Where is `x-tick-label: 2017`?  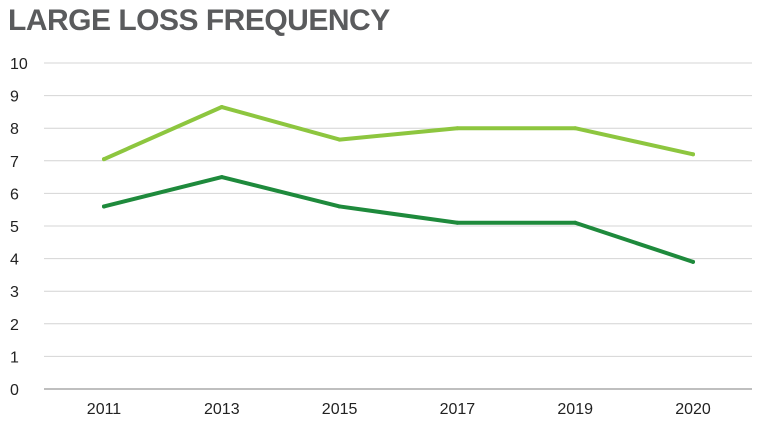 x-tick-label: 2017 is located at coordinates (458, 409).